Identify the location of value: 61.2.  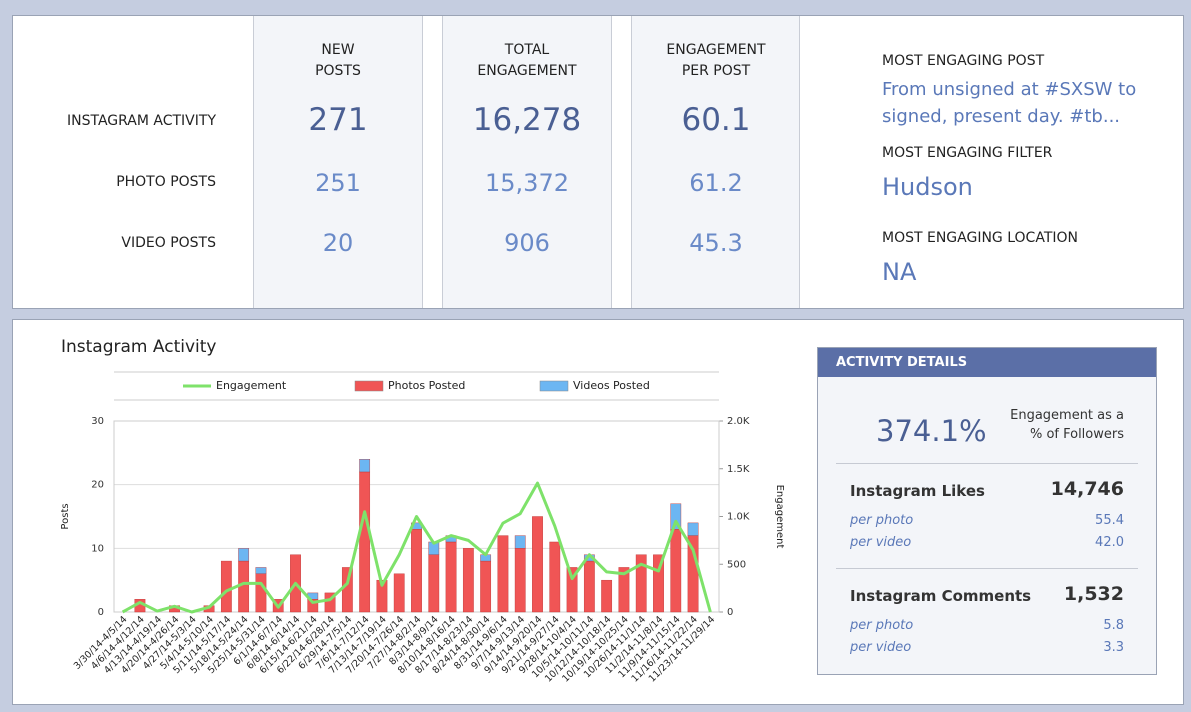
(716, 183).